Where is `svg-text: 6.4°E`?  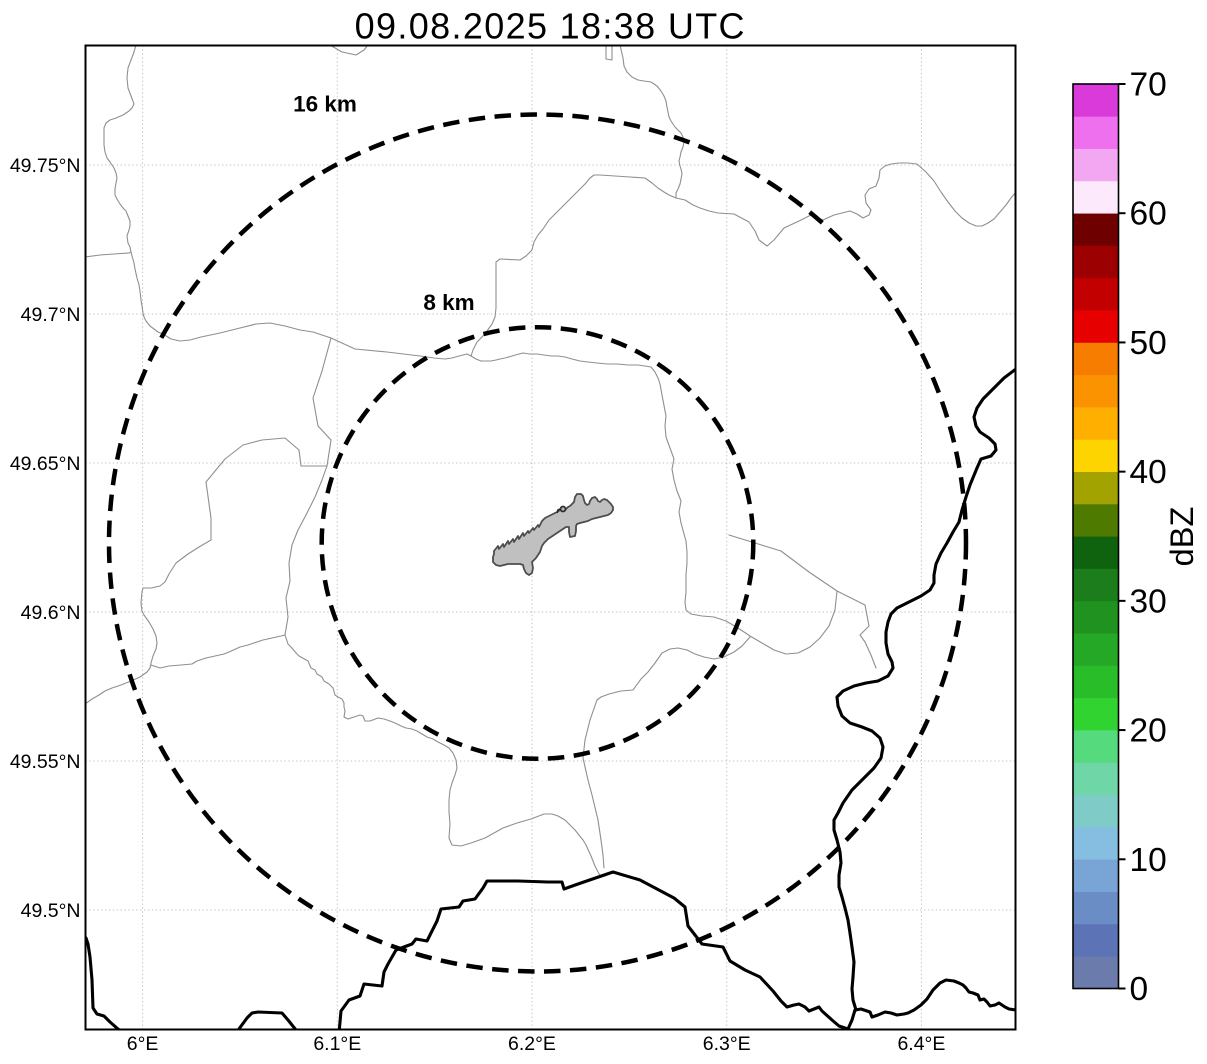
svg-text: 6.4°E is located at coordinates (921, 1044).